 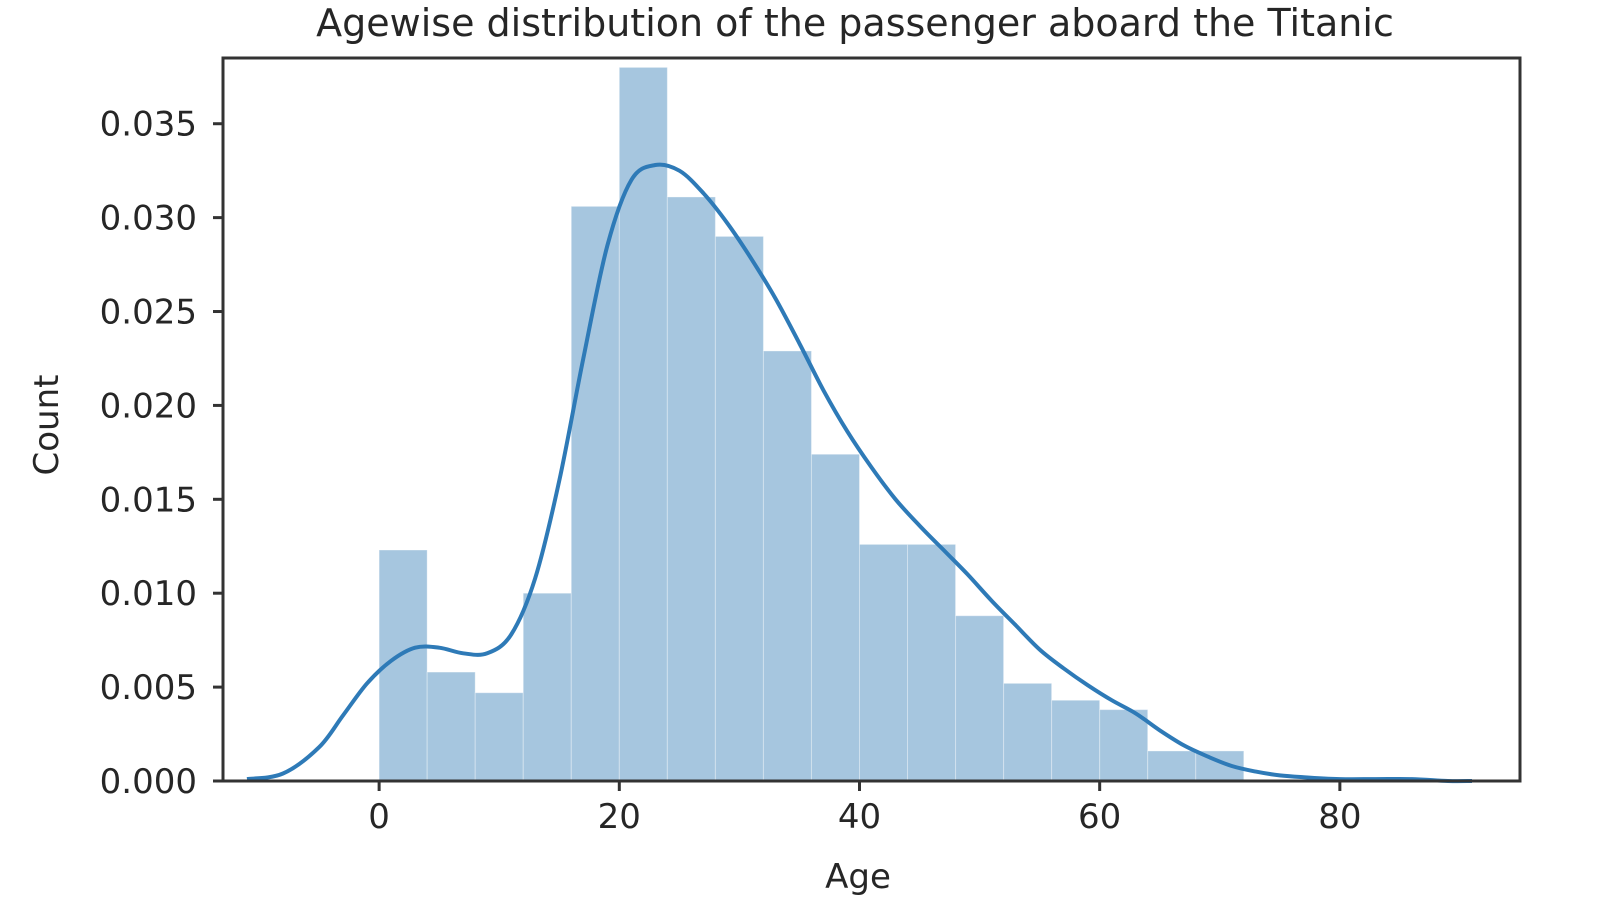 What do you see at coordinates (148, 219) in the screenshot?
I see `y-tick-label: 0.030` at bounding box center [148, 219].